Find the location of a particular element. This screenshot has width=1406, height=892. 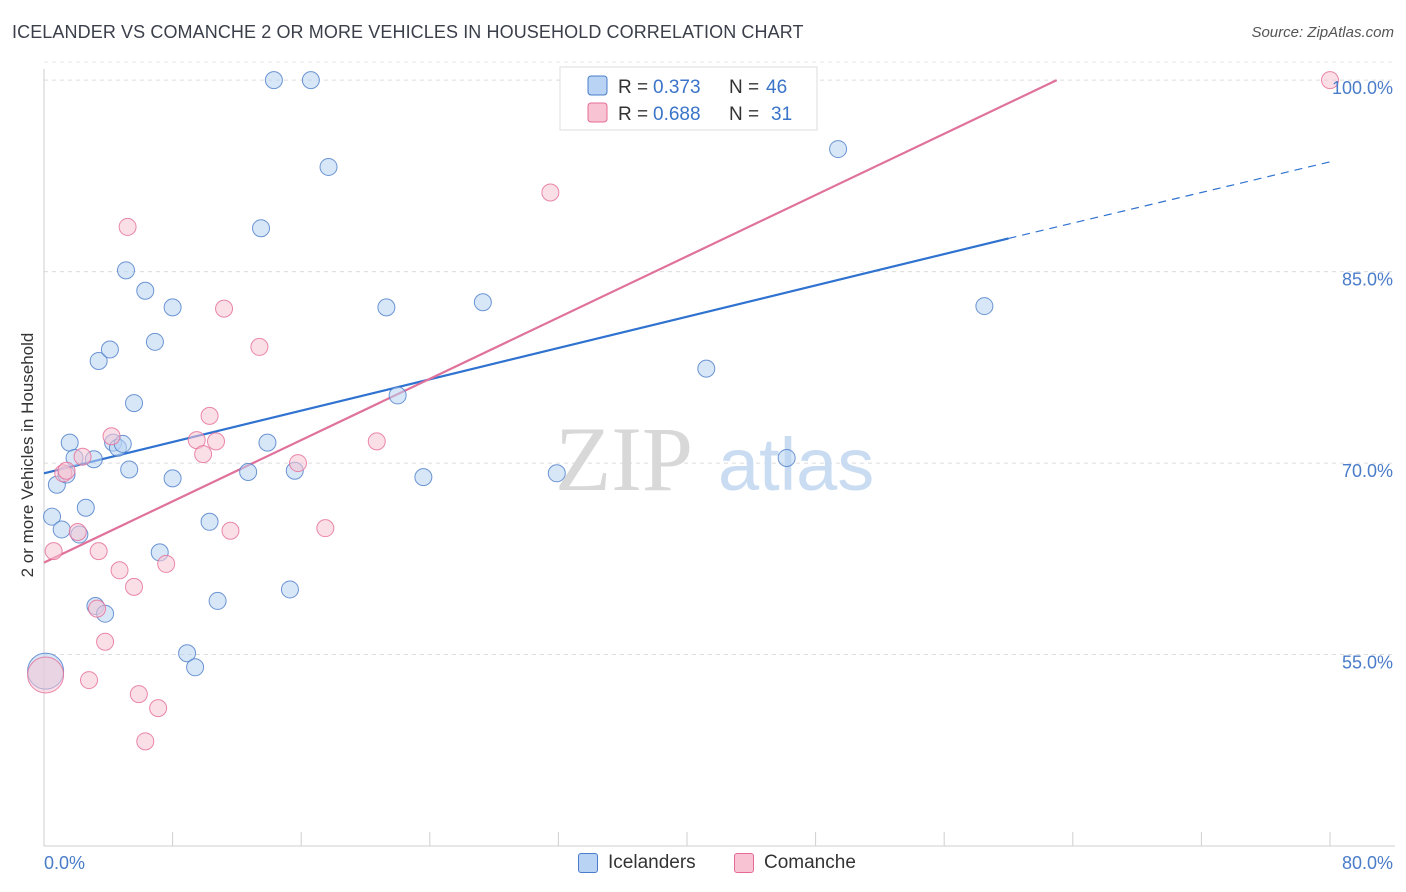

legend-n-label-2: N = is located at coordinates (744, 114).